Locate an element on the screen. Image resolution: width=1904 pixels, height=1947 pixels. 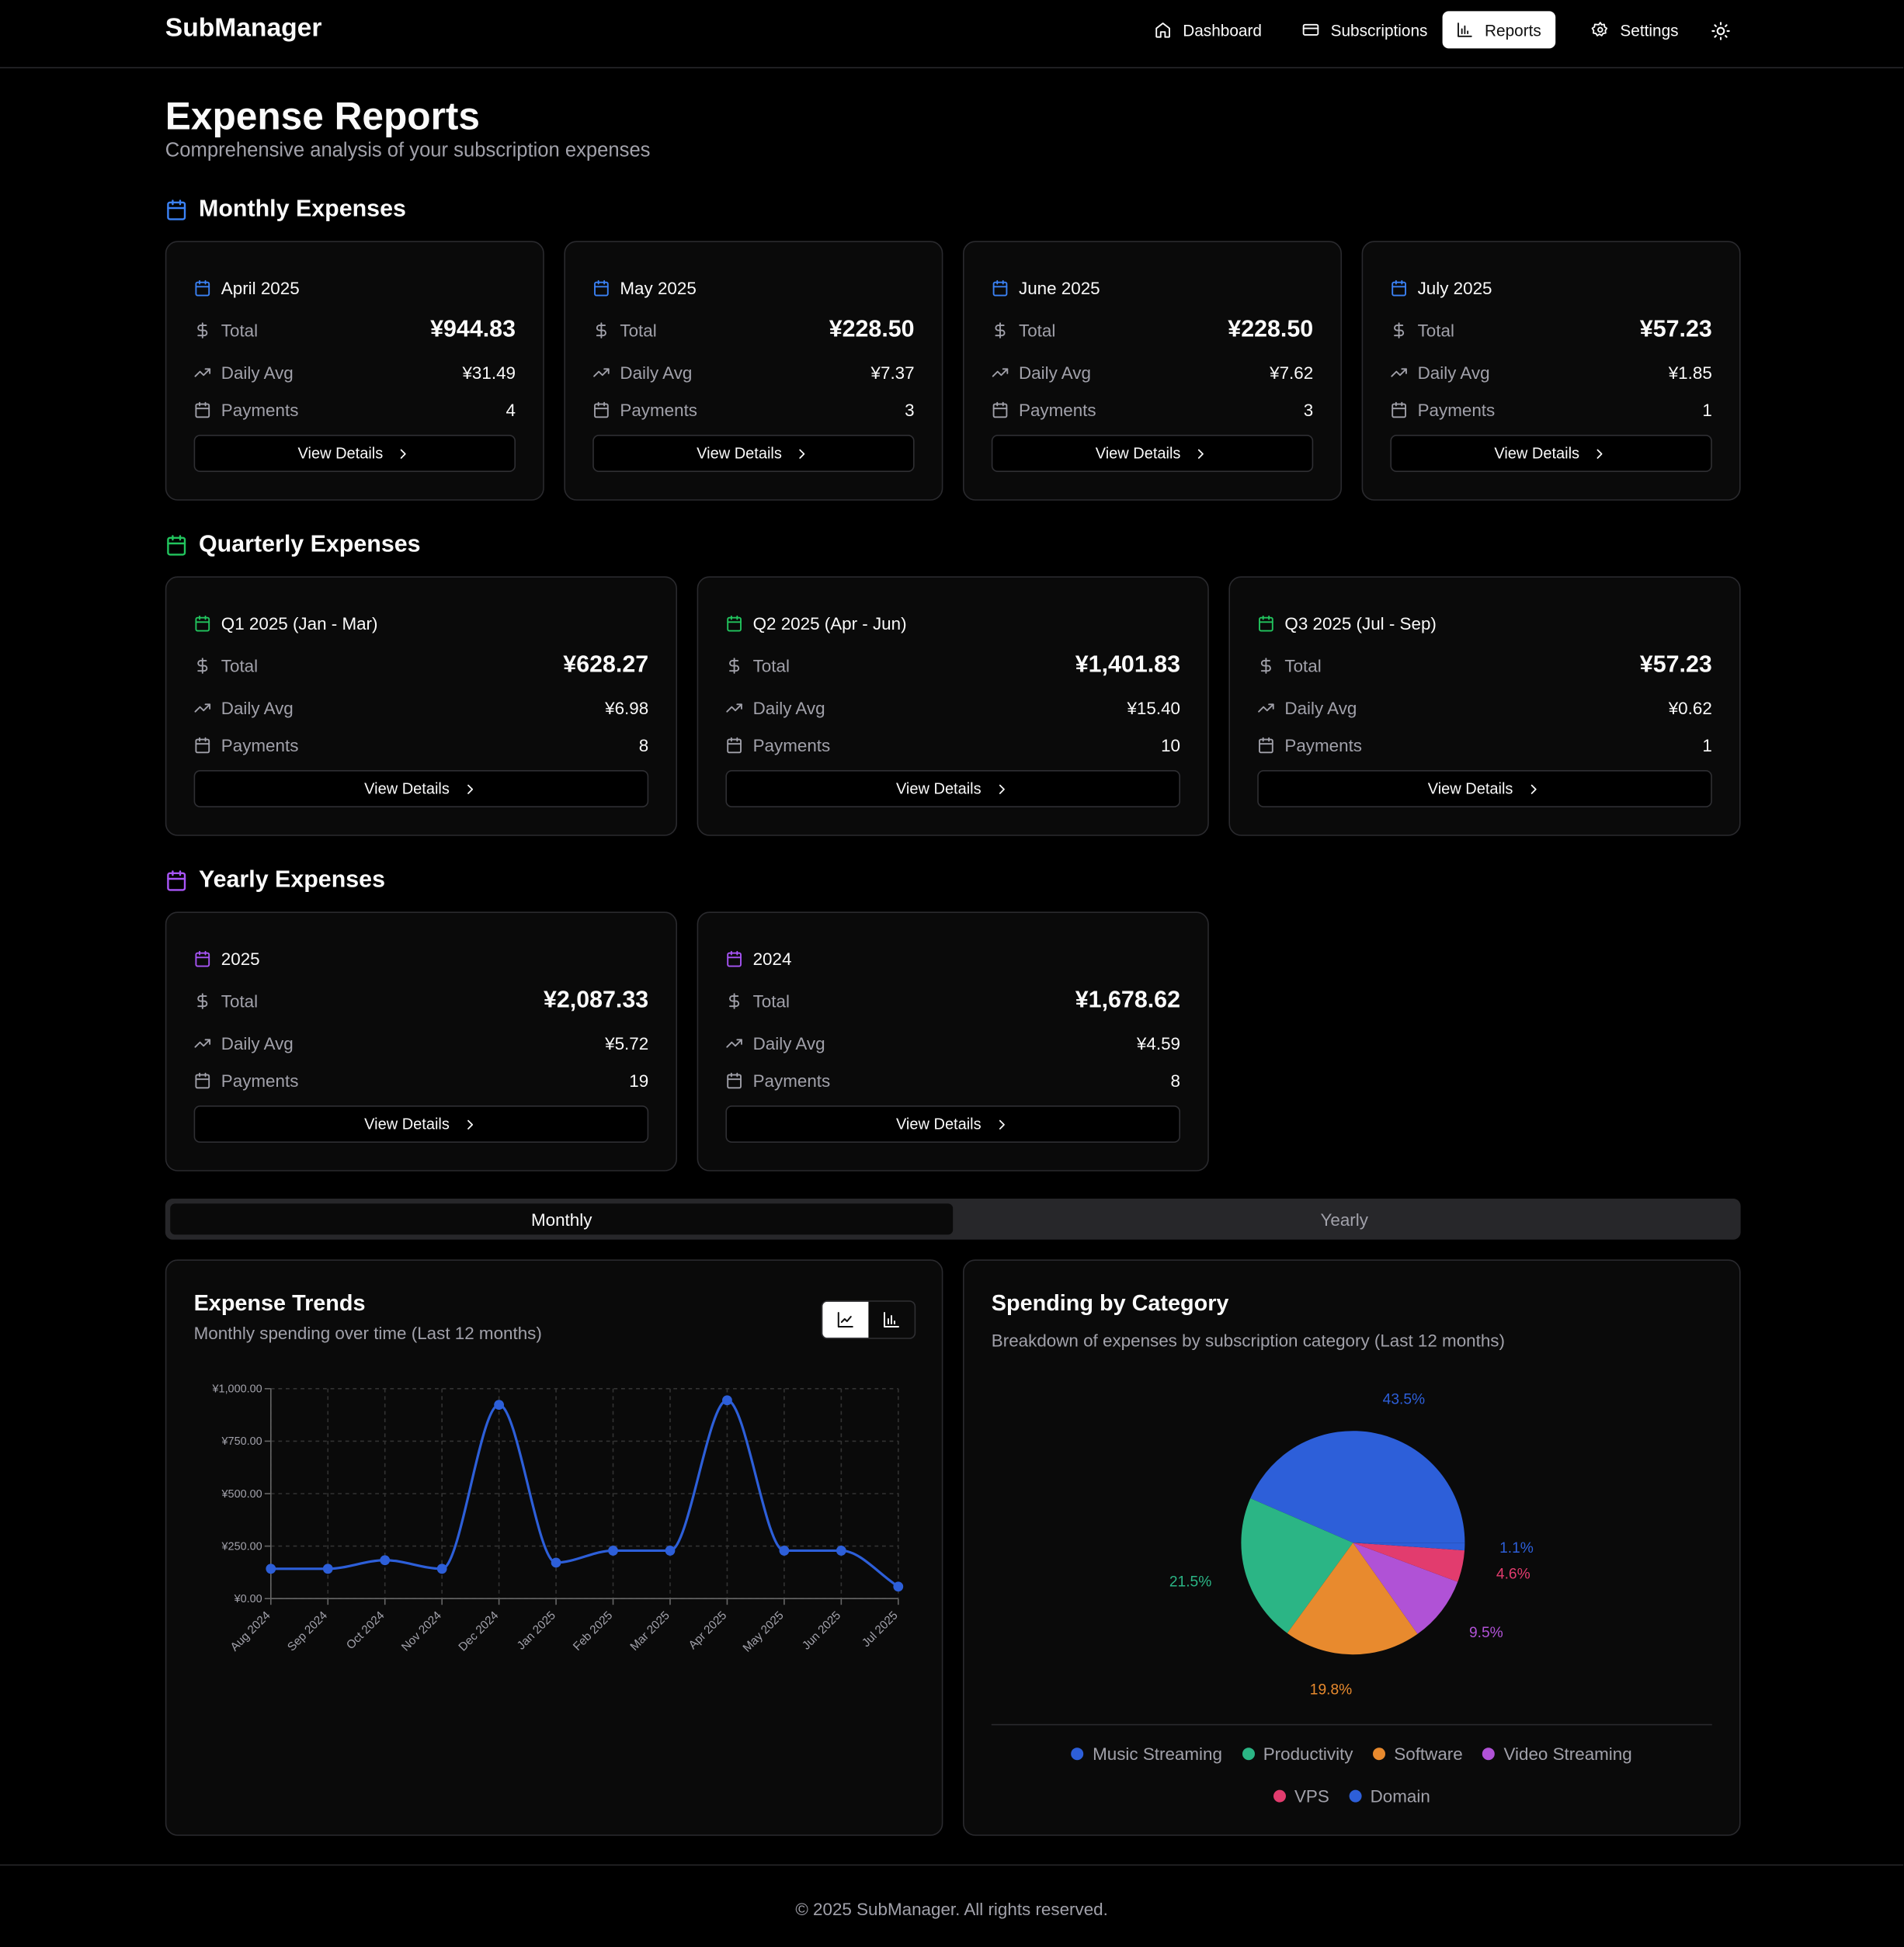
total-row: Total ¥1,678.62 is located at coordinates (952, 1001).